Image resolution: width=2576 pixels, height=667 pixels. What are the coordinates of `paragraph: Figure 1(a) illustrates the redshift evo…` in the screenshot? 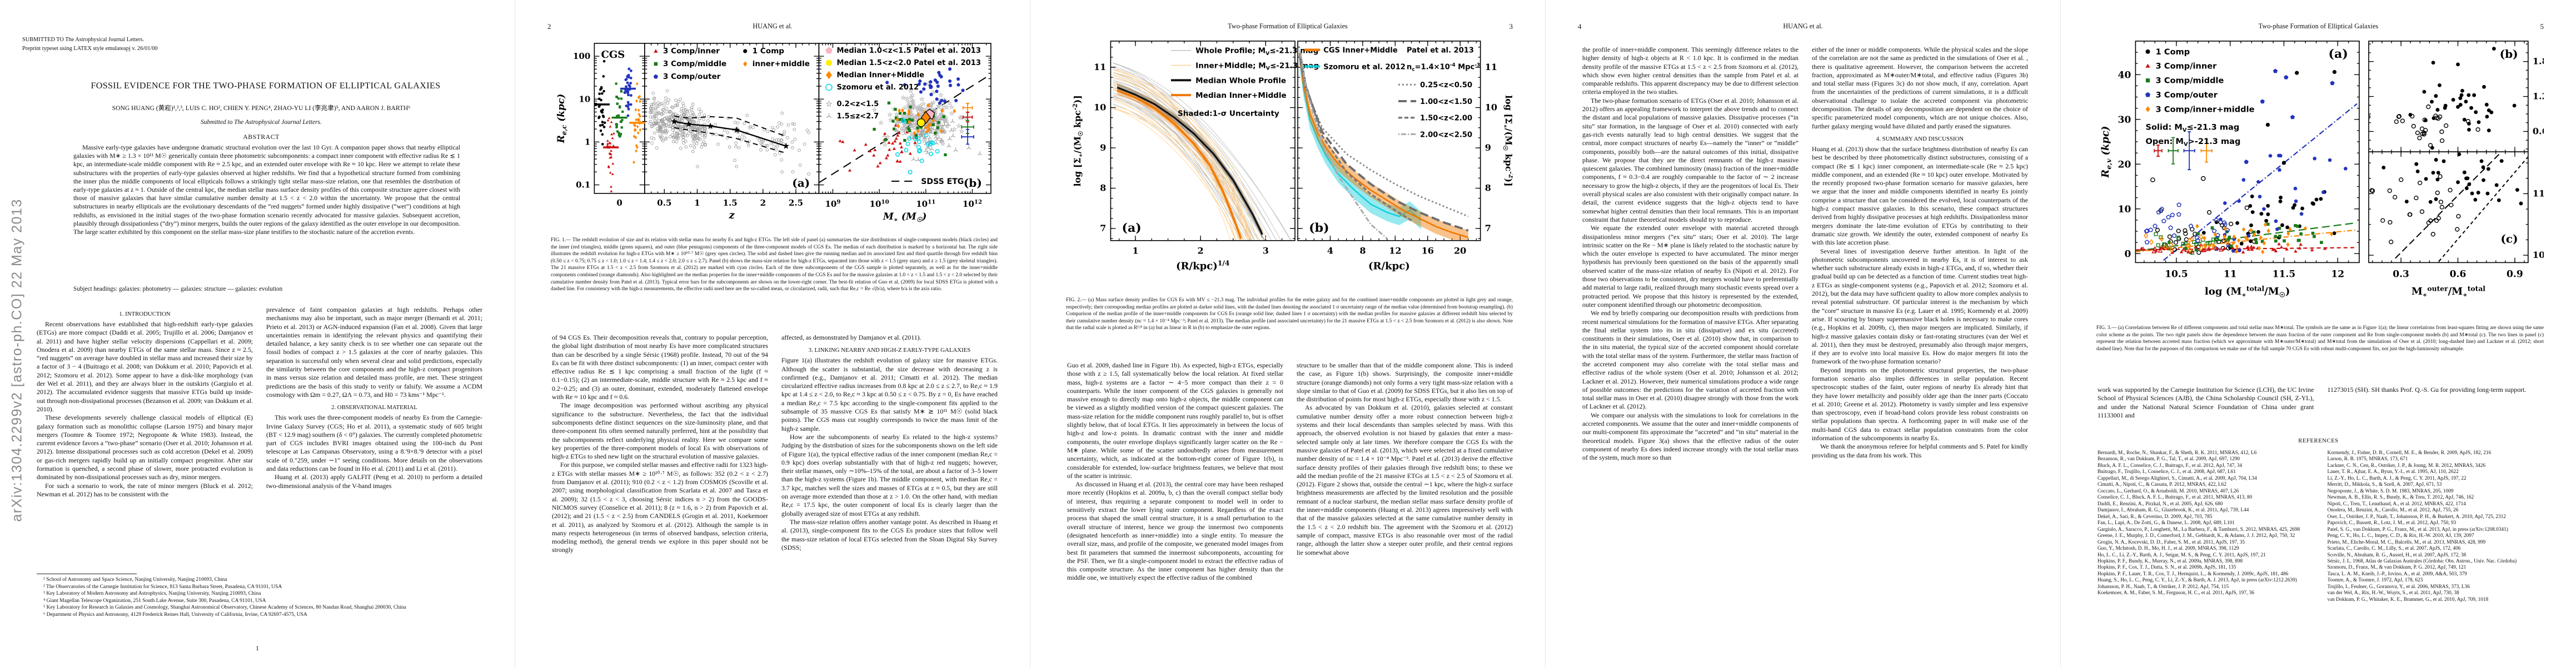 It's located at (889, 394).